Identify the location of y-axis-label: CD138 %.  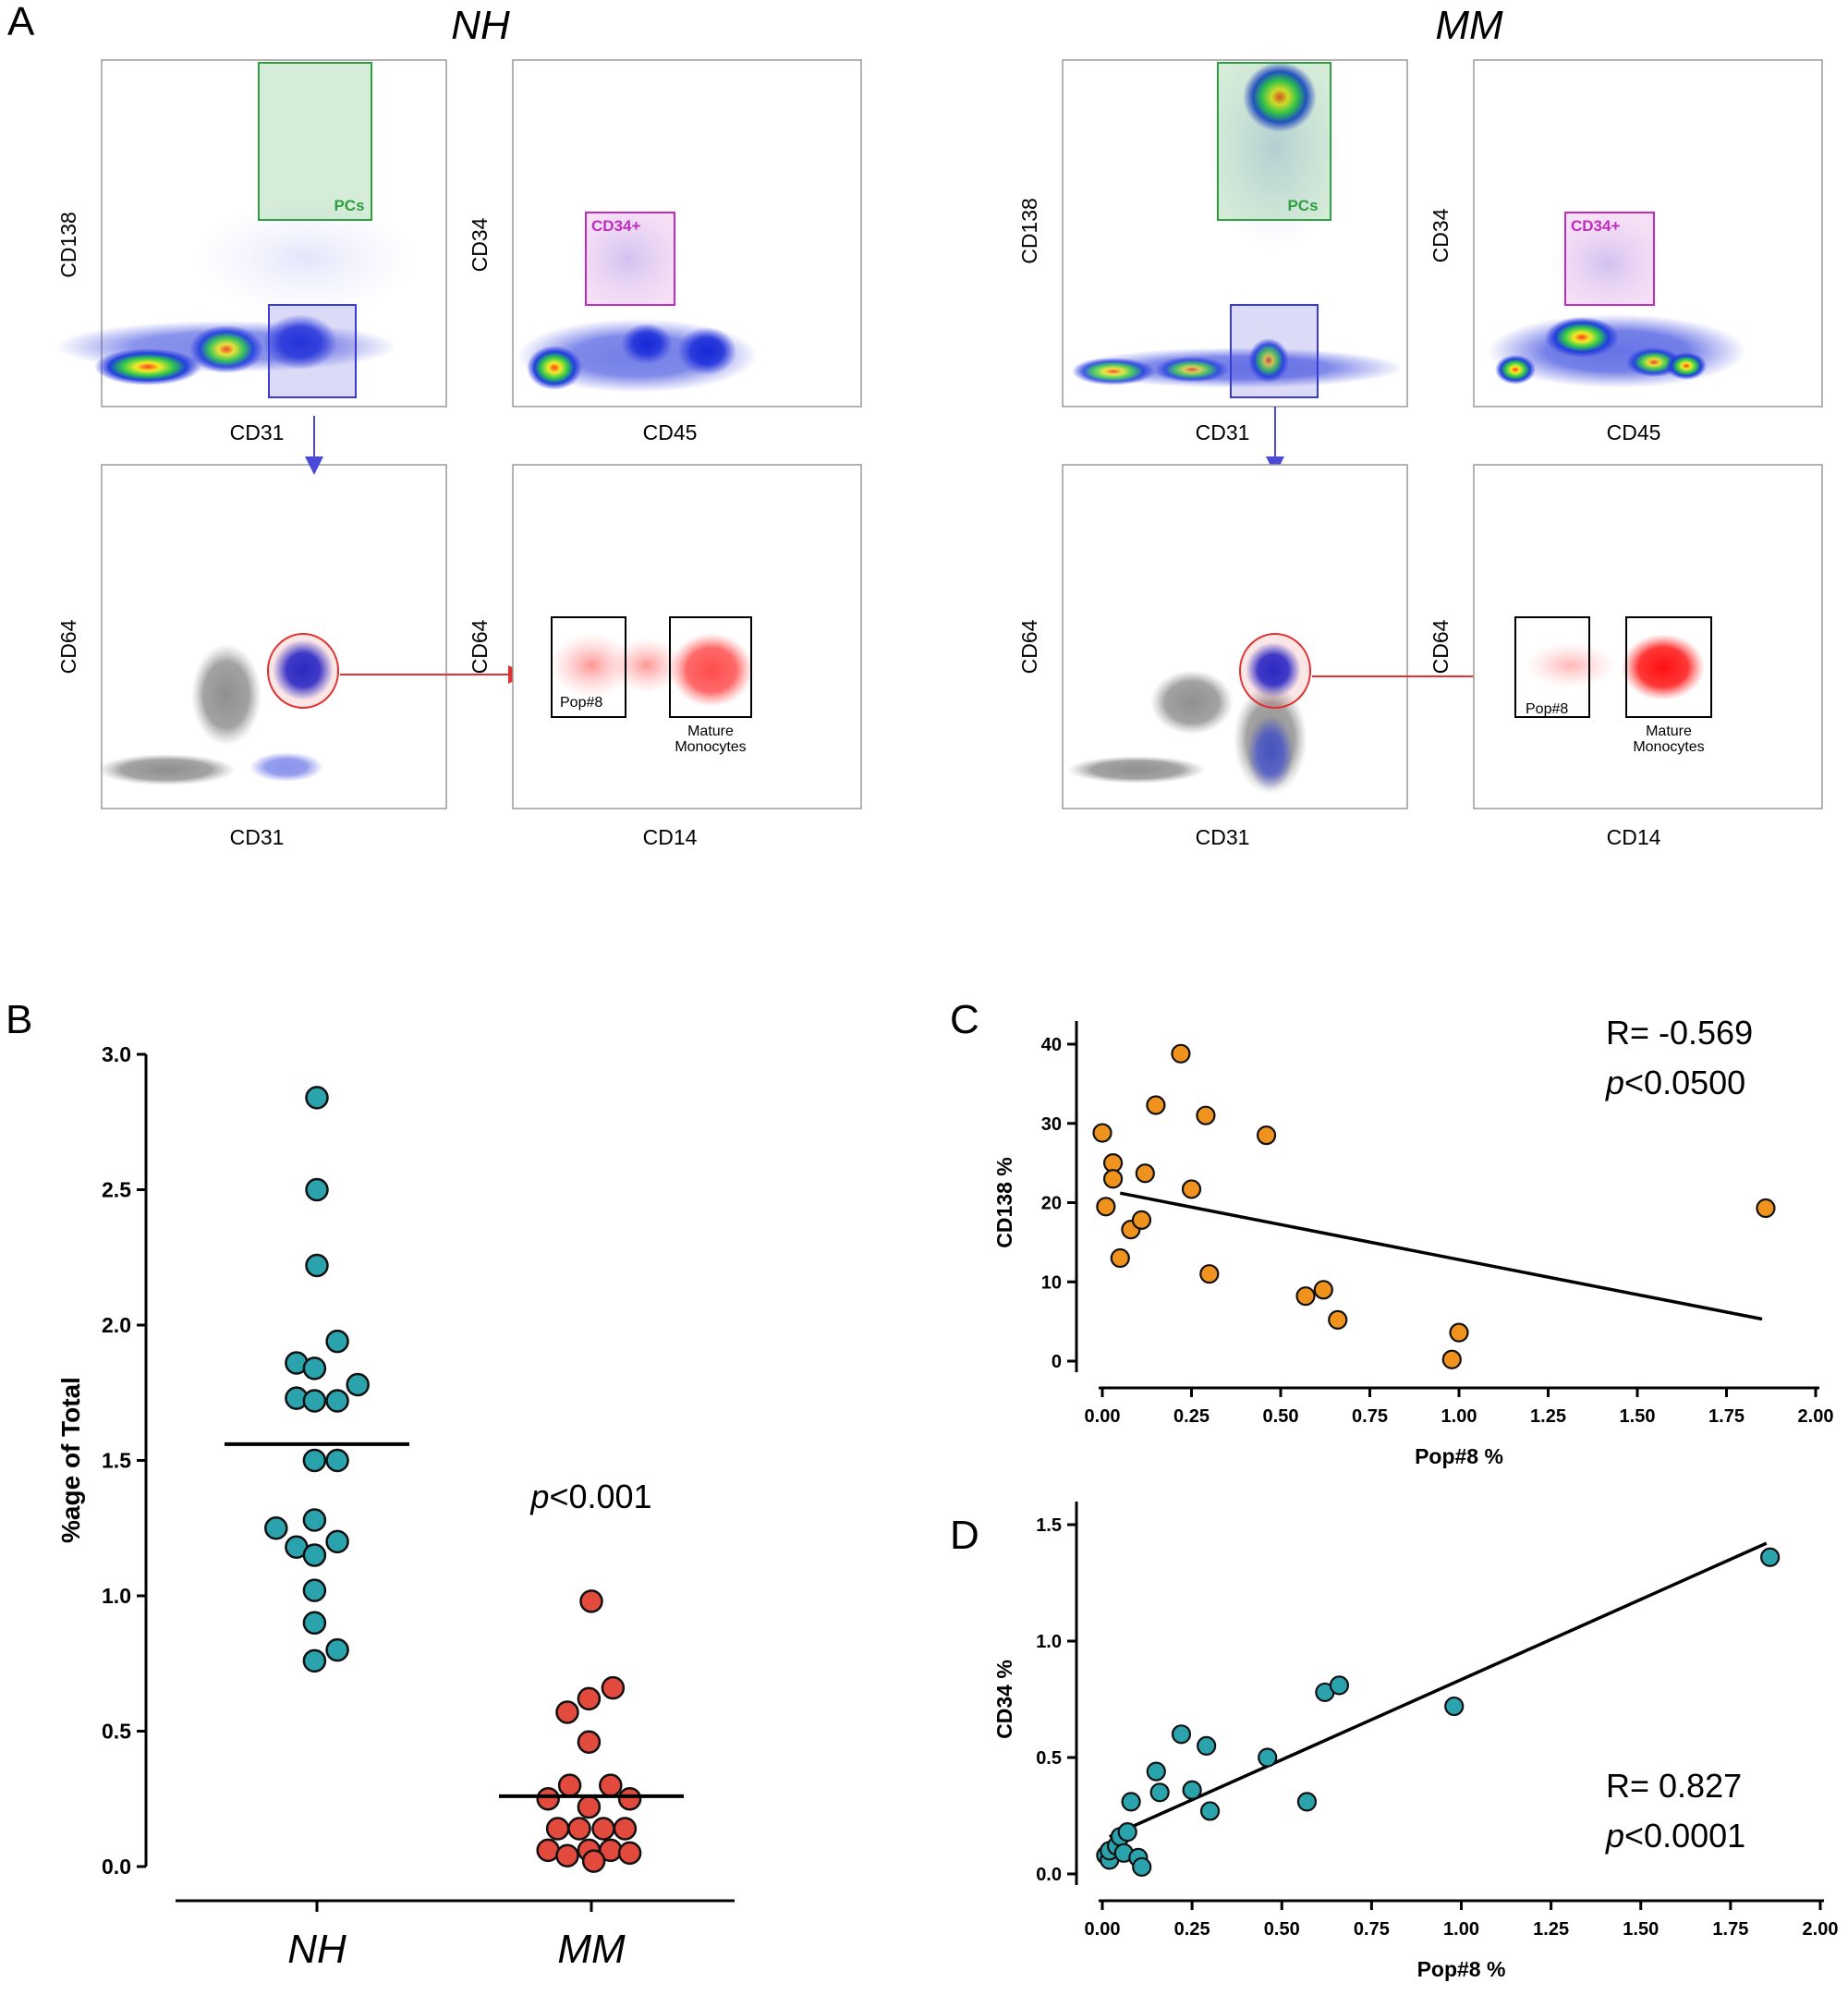
(1004, 1202).